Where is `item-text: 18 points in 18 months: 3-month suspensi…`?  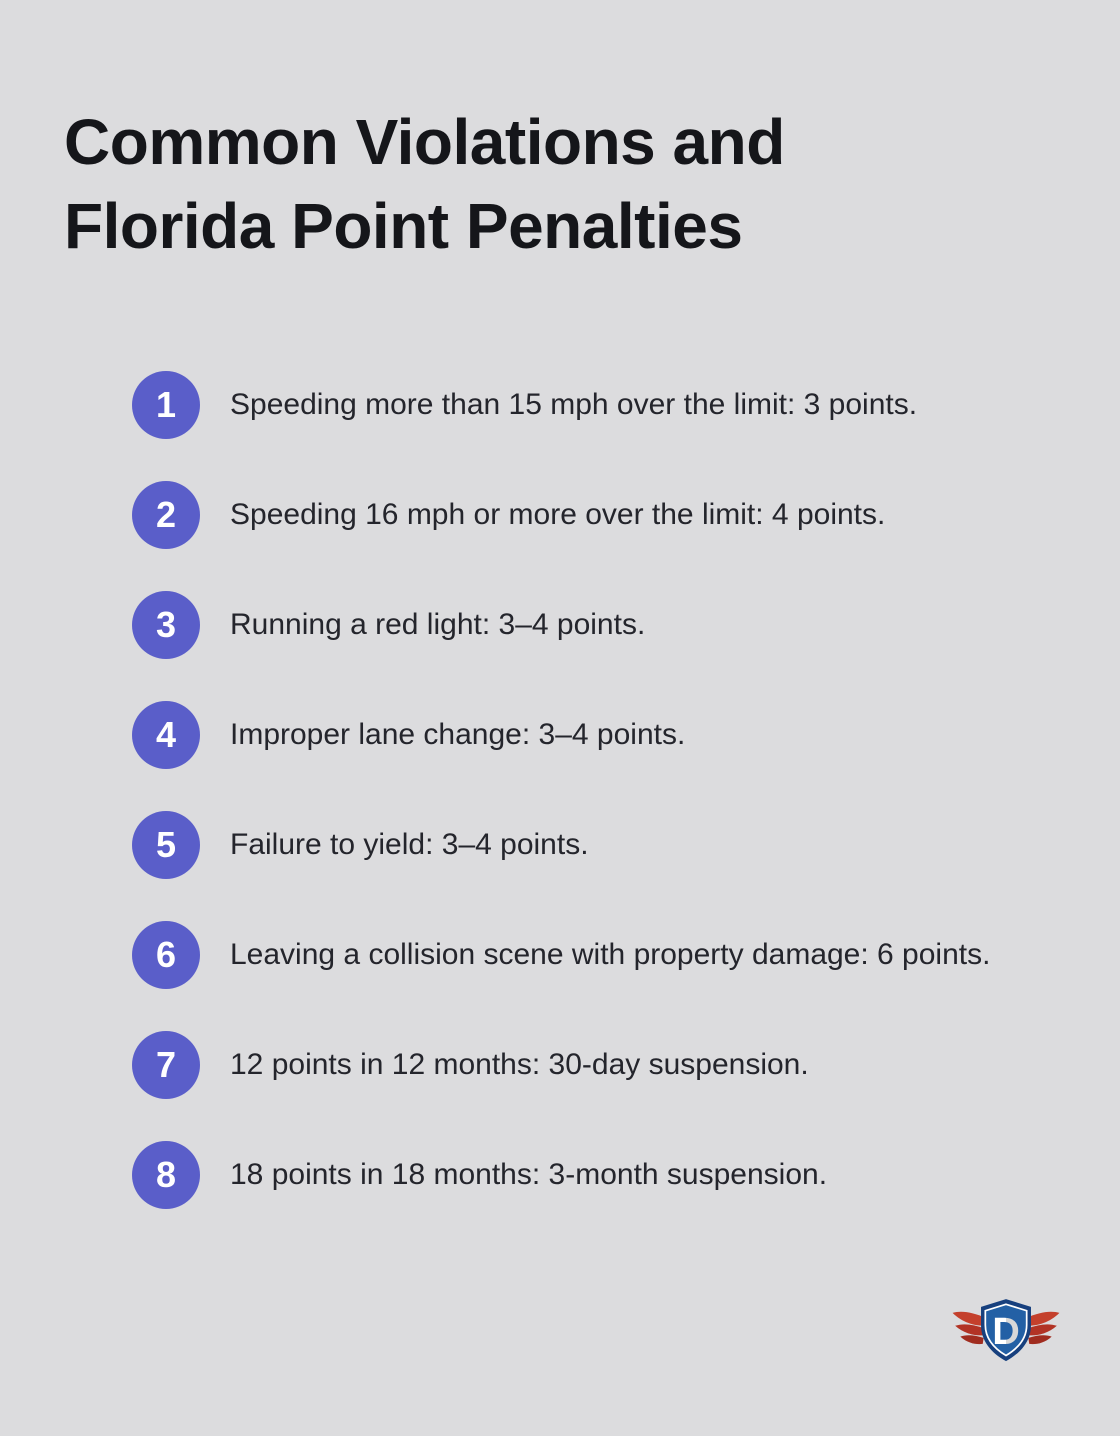 item-text: 18 points in 18 months: 3-month suspensi… is located at coordinates (529, 1174).